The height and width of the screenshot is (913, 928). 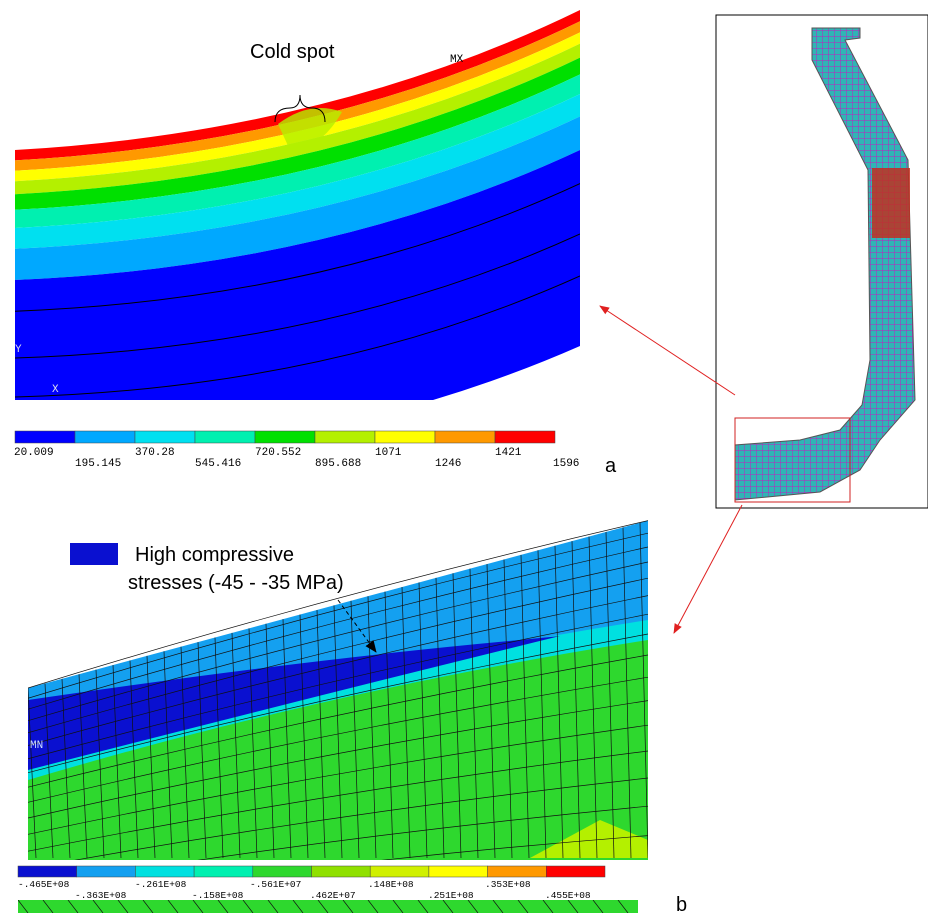 I want to click on strip, so click(x=328, y=906).